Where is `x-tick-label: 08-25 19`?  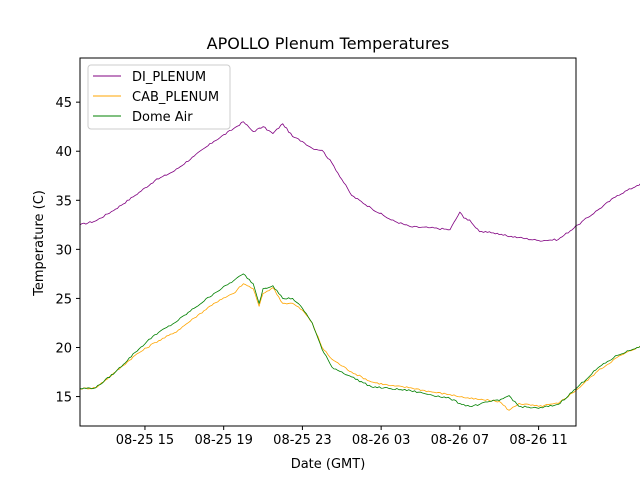
x-tick-label: 08-25 19 is located at coordinates (223, 440).